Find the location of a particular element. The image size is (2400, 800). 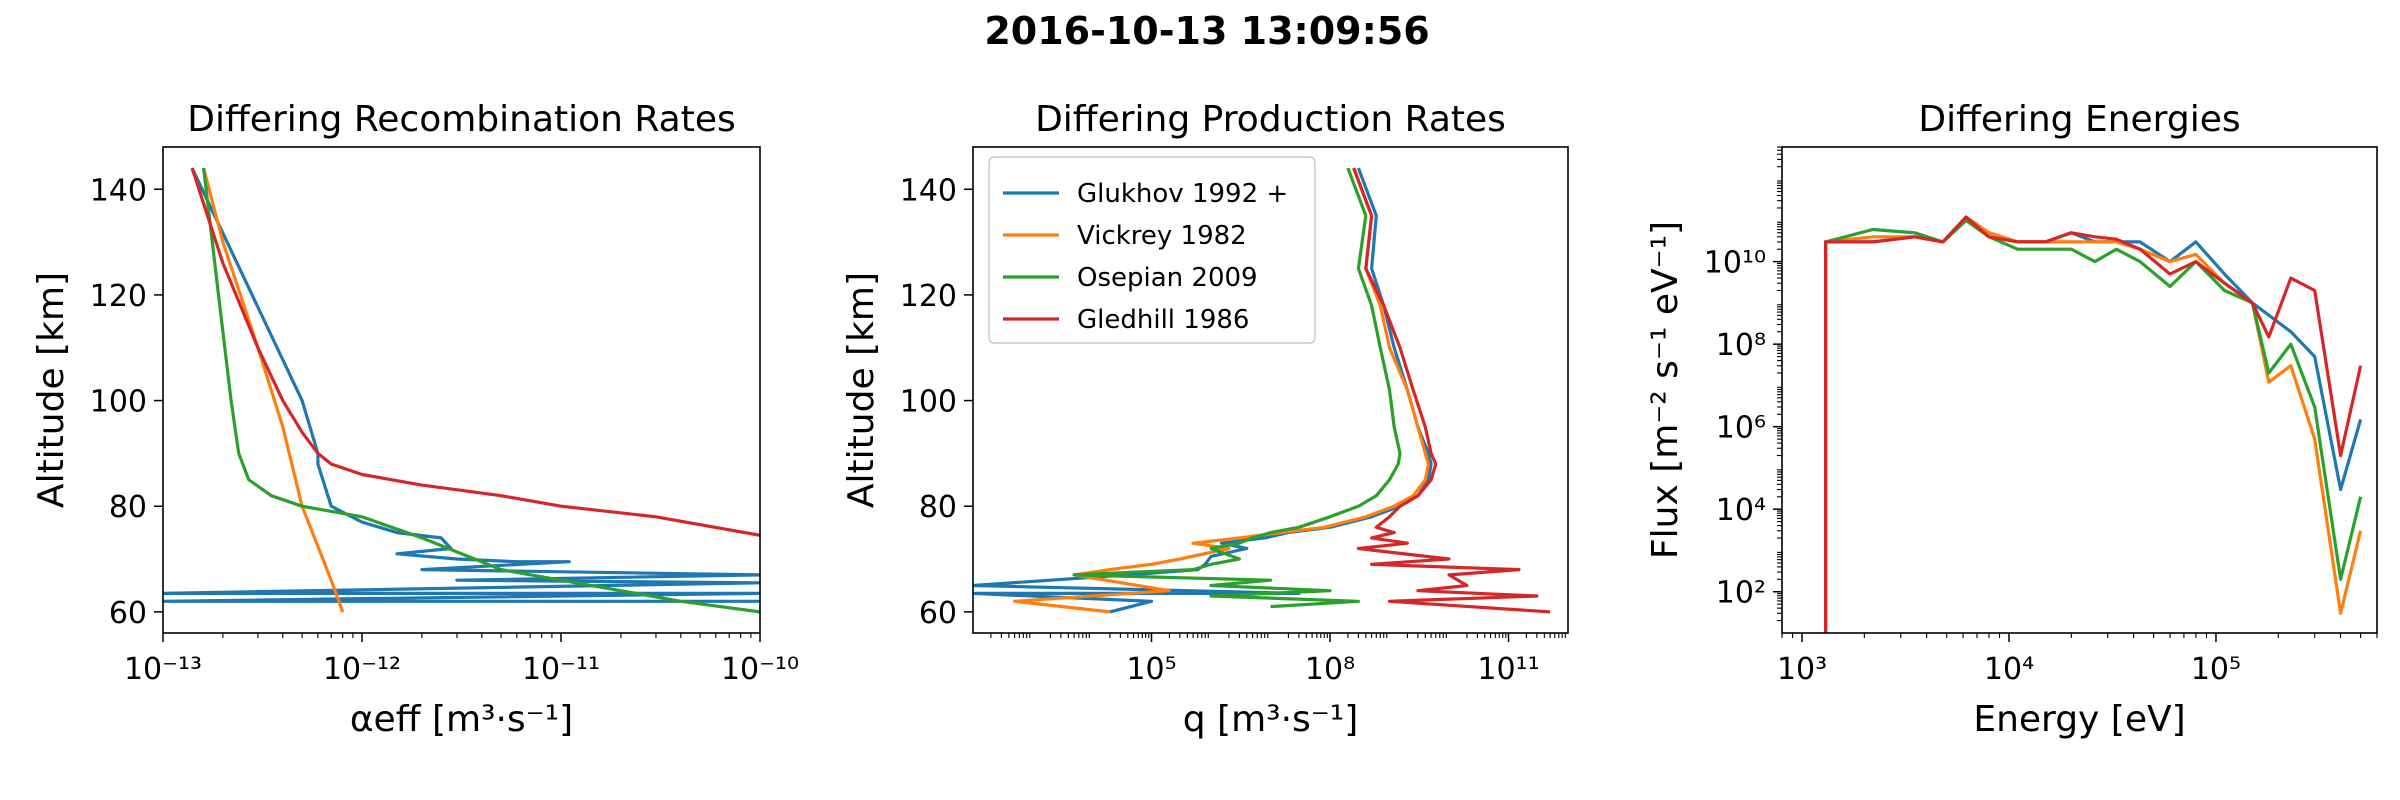

y-tick-label: 10⁸ is located at coordinates (1741, 345).